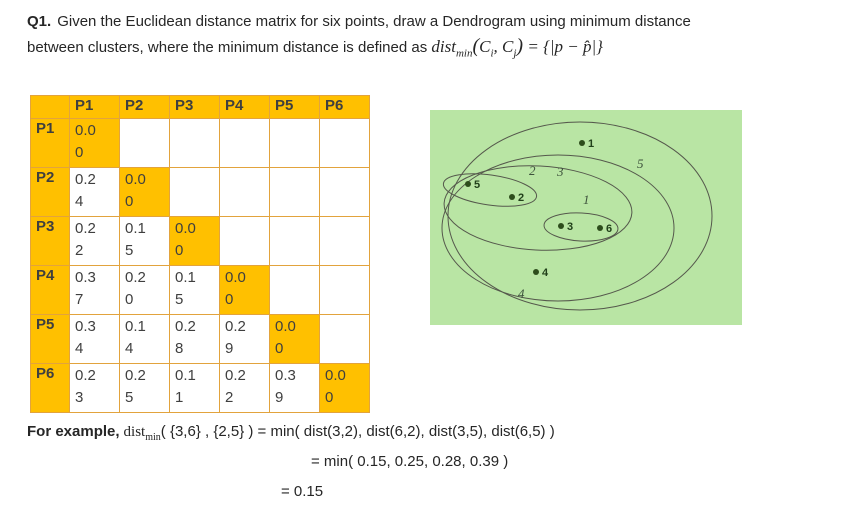  I want to click on cell-p4-p3: 0.15, so click(194, 290).